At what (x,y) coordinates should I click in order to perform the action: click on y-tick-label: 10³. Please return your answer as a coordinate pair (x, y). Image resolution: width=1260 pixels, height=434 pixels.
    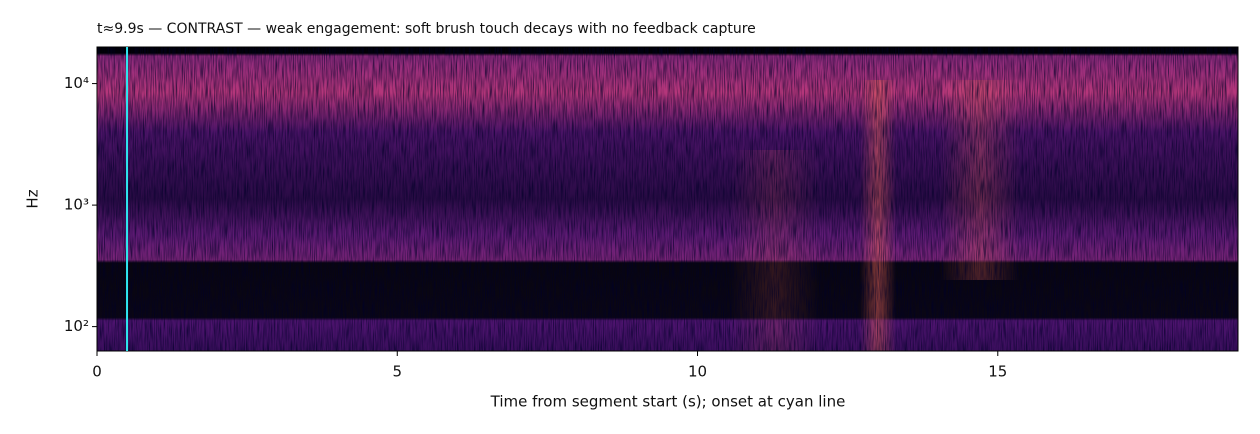
    Looking at the image, I should click on (76, 205).